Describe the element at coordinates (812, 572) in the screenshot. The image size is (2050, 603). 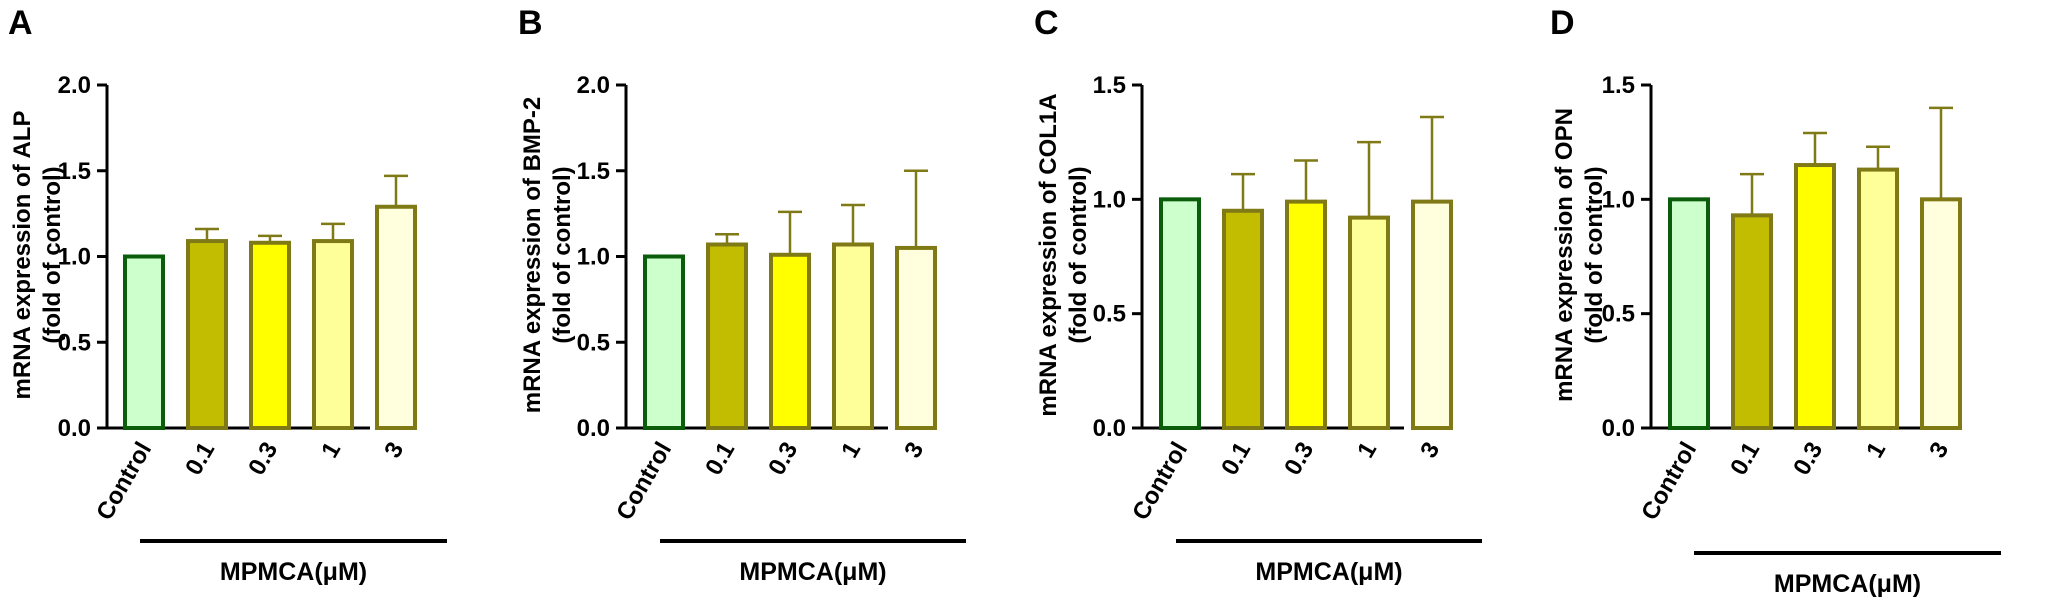
I see `group-label-b: MPMCA(μM)` at that location.